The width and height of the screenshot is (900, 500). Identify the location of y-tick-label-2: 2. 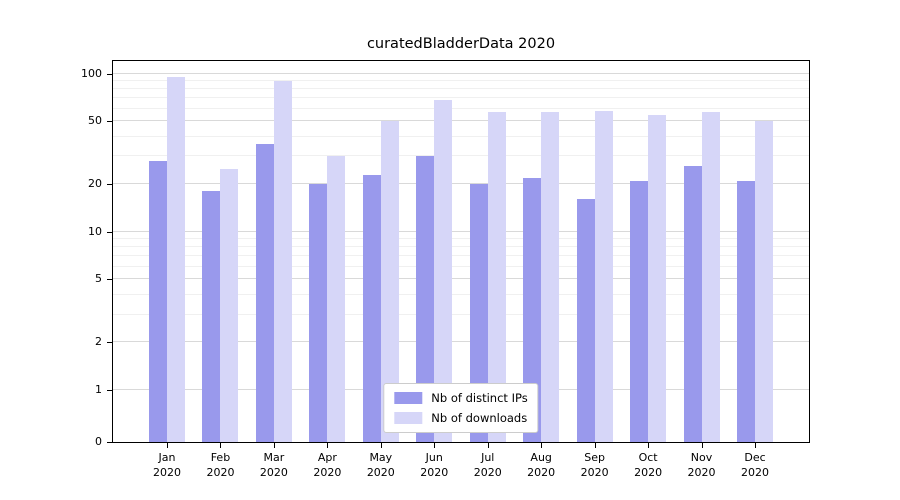
(98, 342).